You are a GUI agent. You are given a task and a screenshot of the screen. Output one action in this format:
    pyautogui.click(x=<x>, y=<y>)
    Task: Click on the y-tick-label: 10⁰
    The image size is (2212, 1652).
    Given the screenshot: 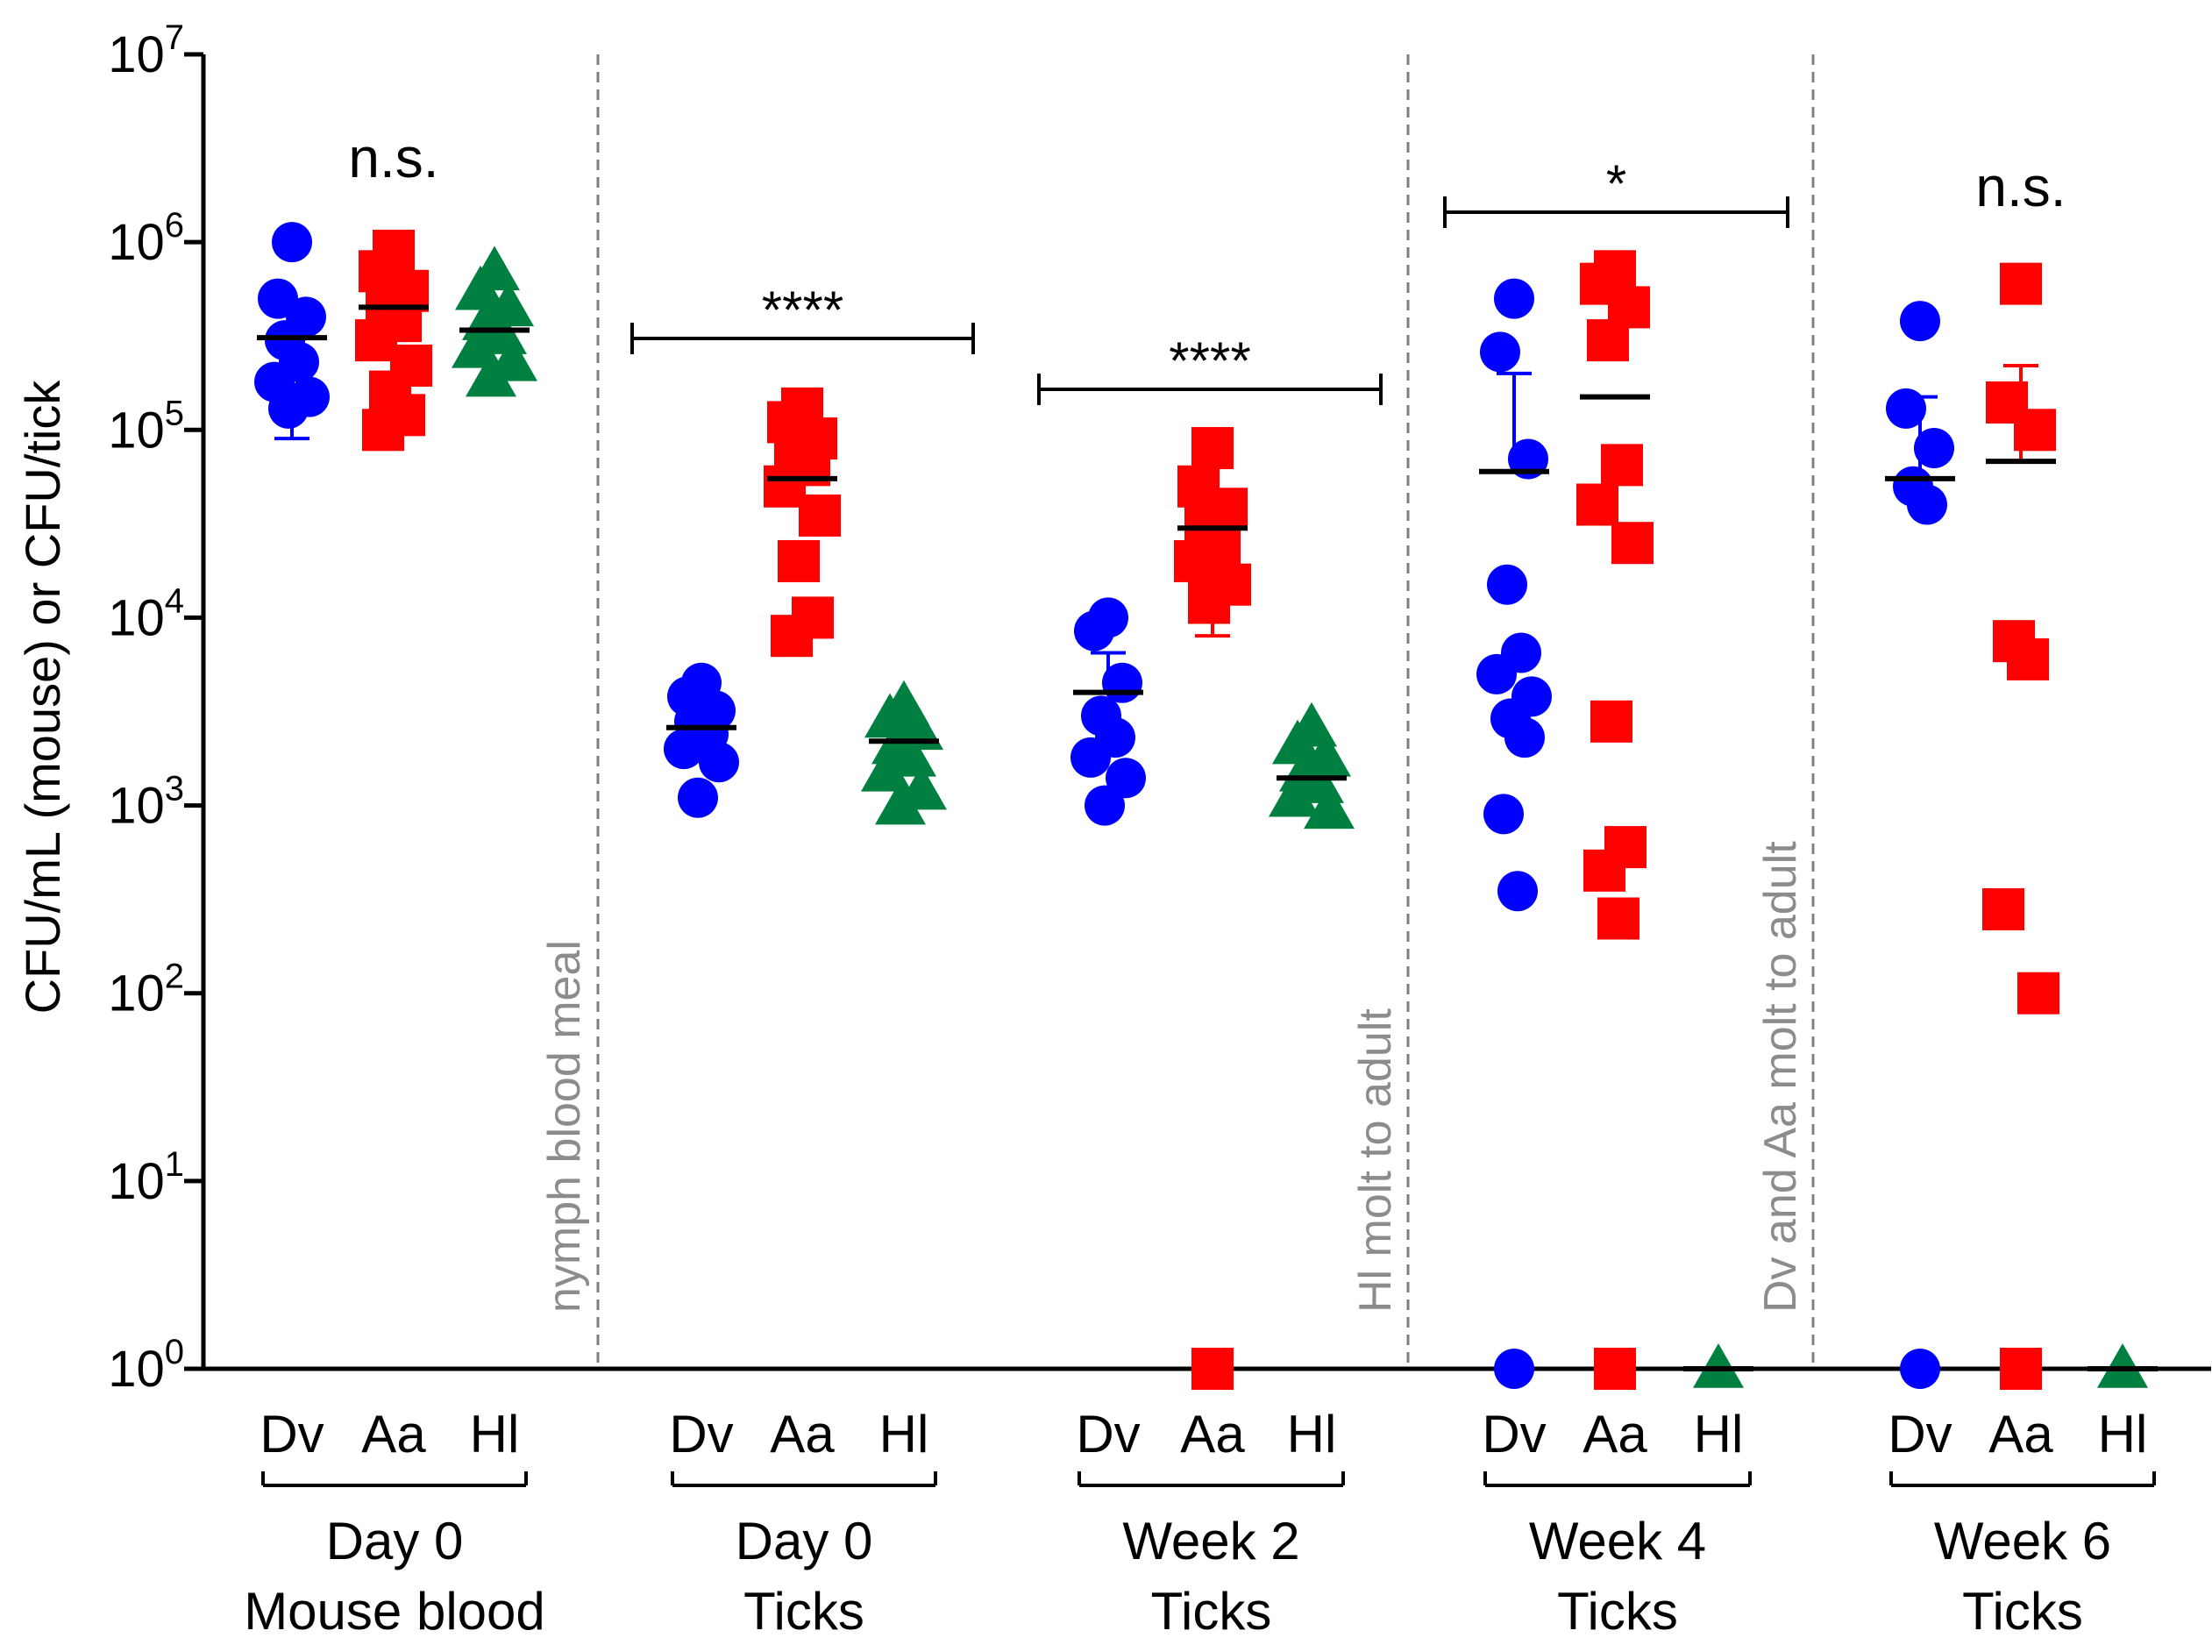 What is the action you would take?
    pyautogui.click(x=146, y=1365)
    